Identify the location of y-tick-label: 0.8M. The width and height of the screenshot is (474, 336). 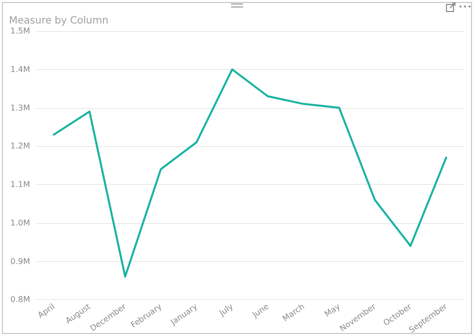
(20, 299).